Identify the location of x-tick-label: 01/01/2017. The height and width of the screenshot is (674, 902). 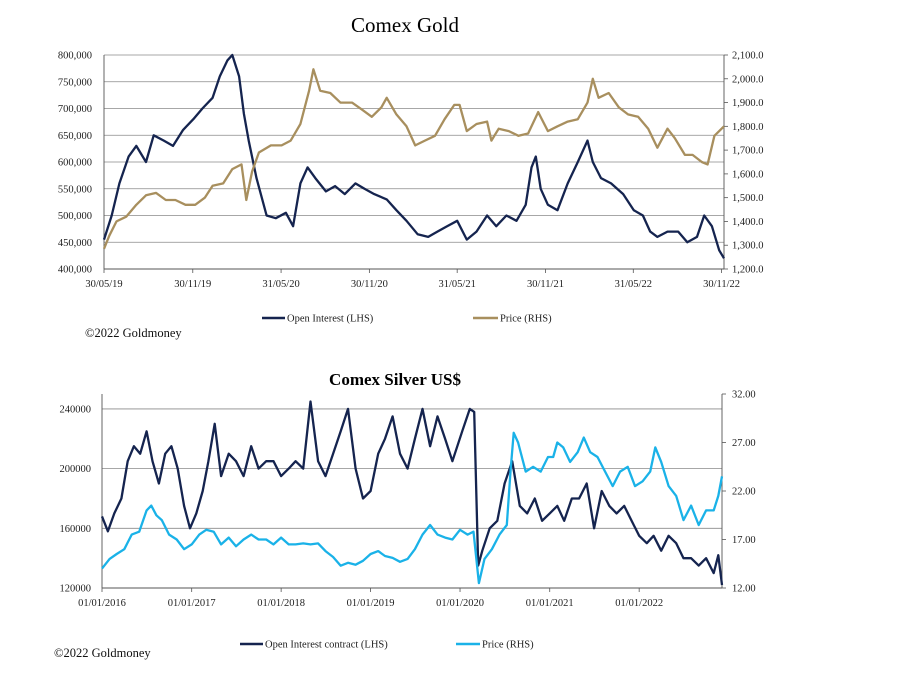
(192, 603).